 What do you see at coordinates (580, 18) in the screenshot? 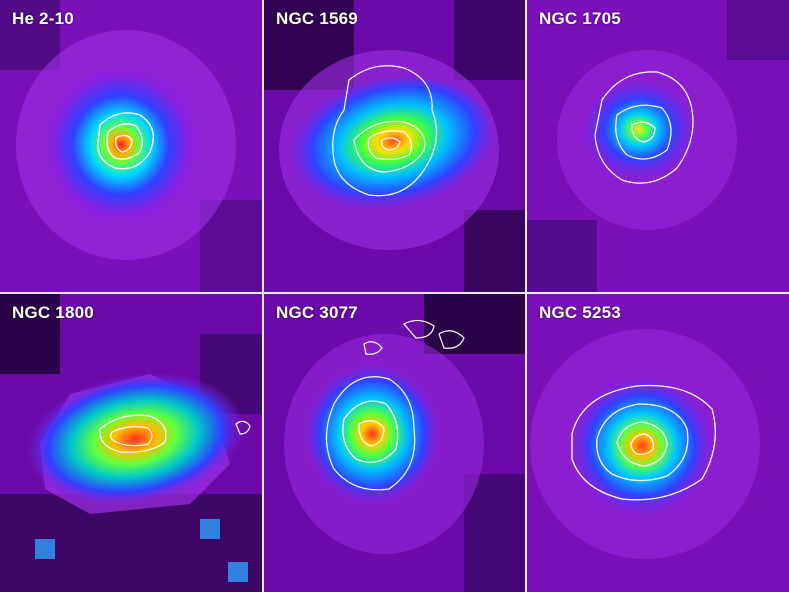
I see `panel-label: NGC 1705` at bounding box center [580, 18].